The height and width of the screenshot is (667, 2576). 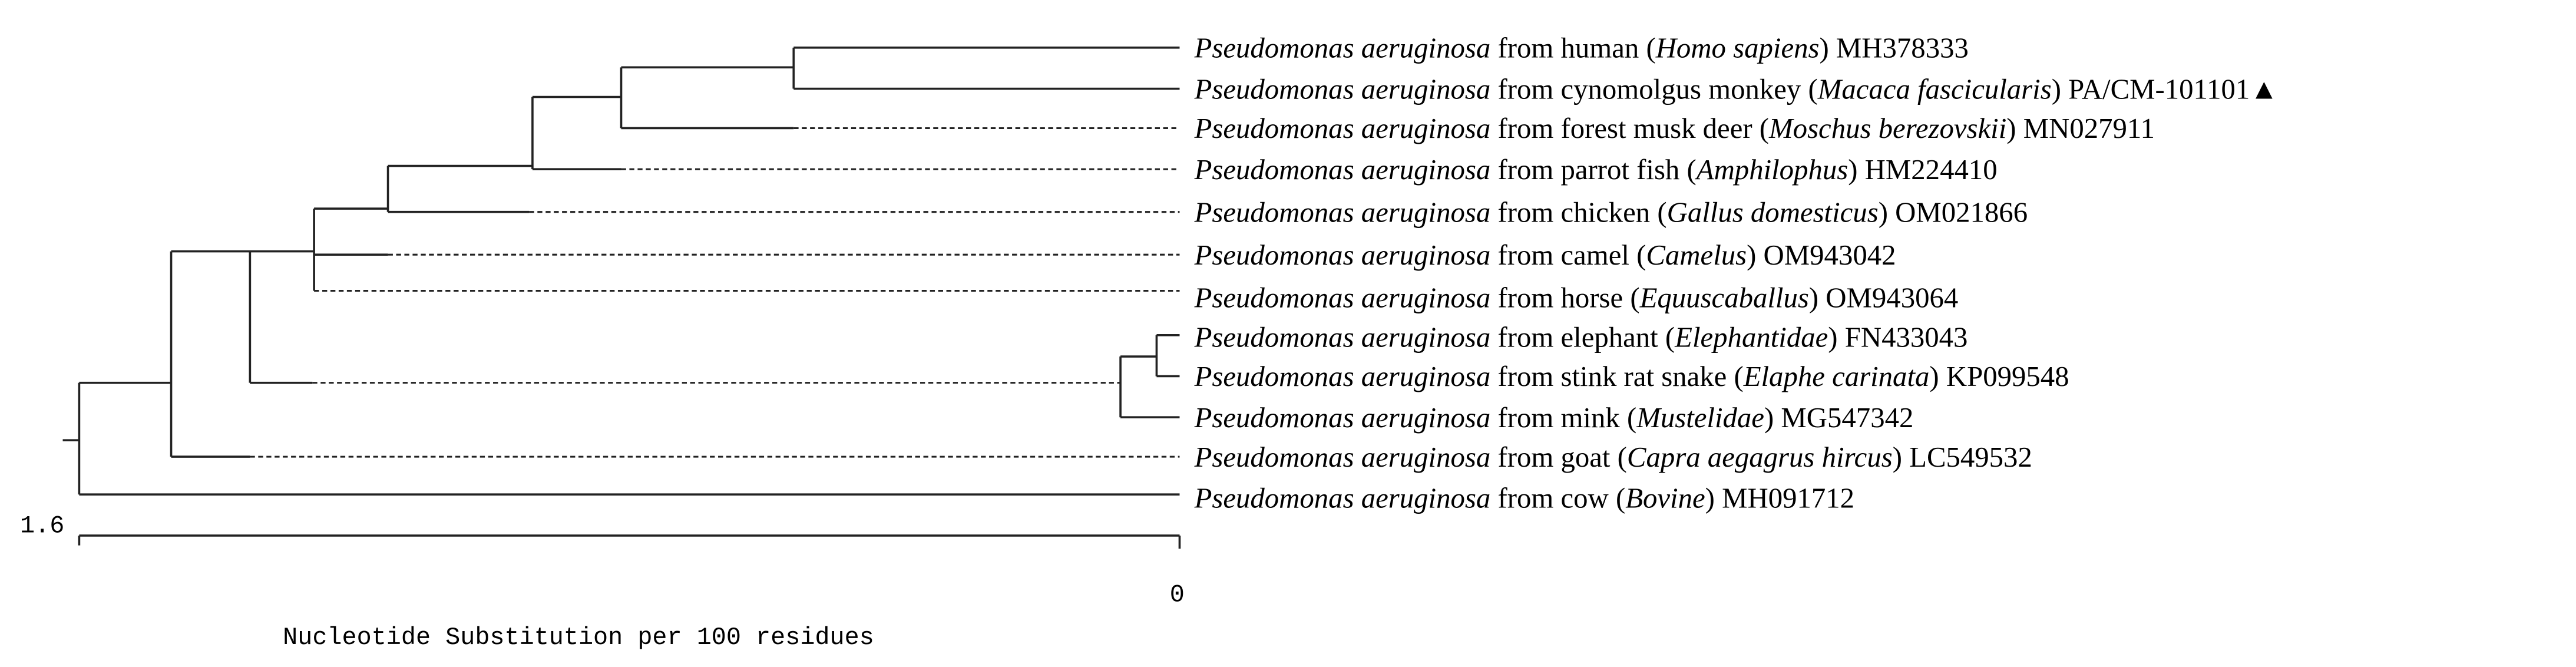 I want to click on leaf-accession: ) MH091712, so click(x=1779, y=498).